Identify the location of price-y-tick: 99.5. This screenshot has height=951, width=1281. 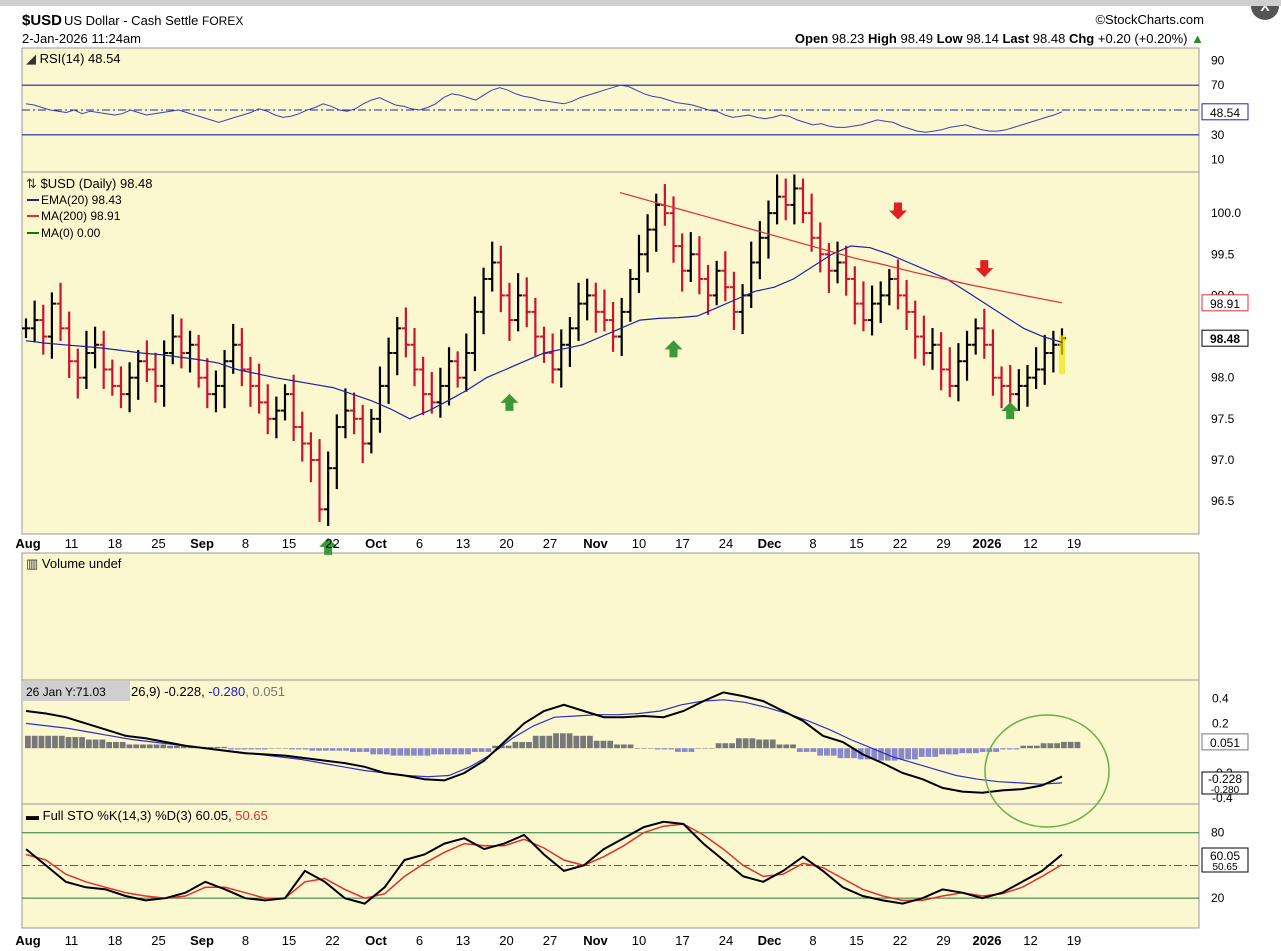
(1223, 254).